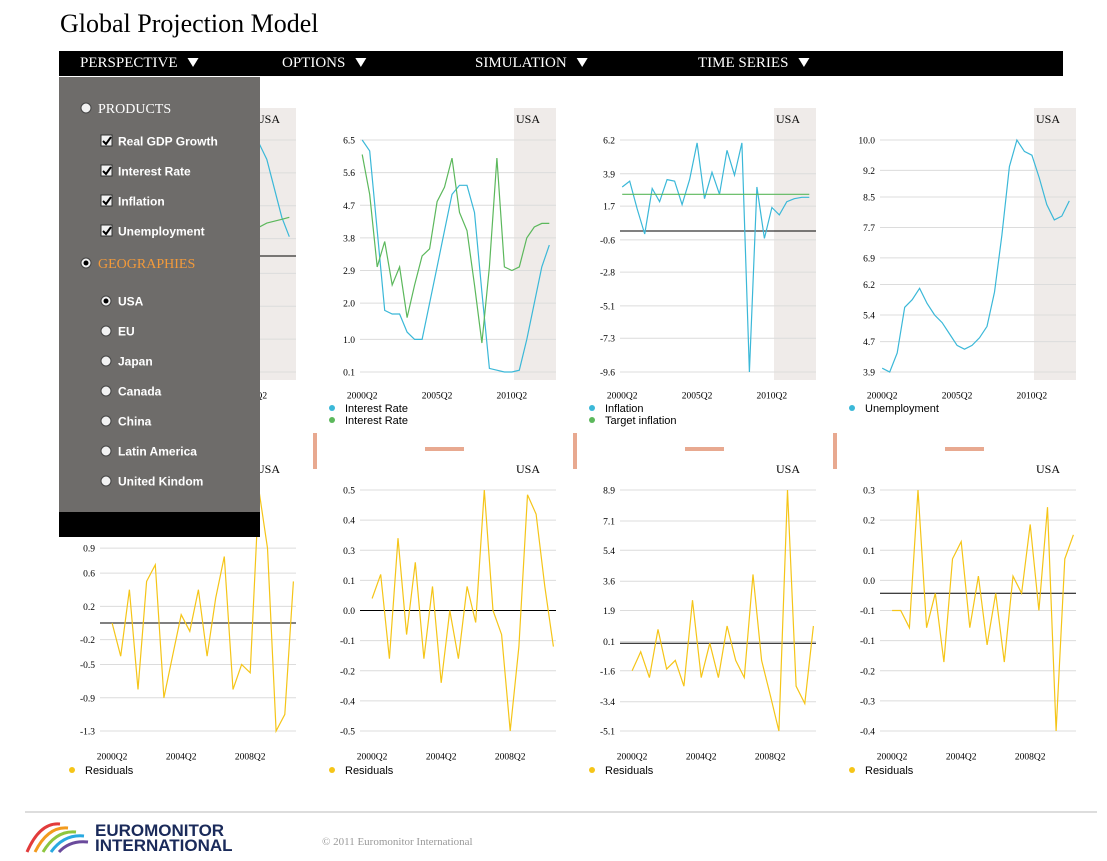 This screenshot has height=861, width=1107. Describe the element at coordinates (347, 642) in the screenshot. I see `y-tick-label: -0.1` at that location.